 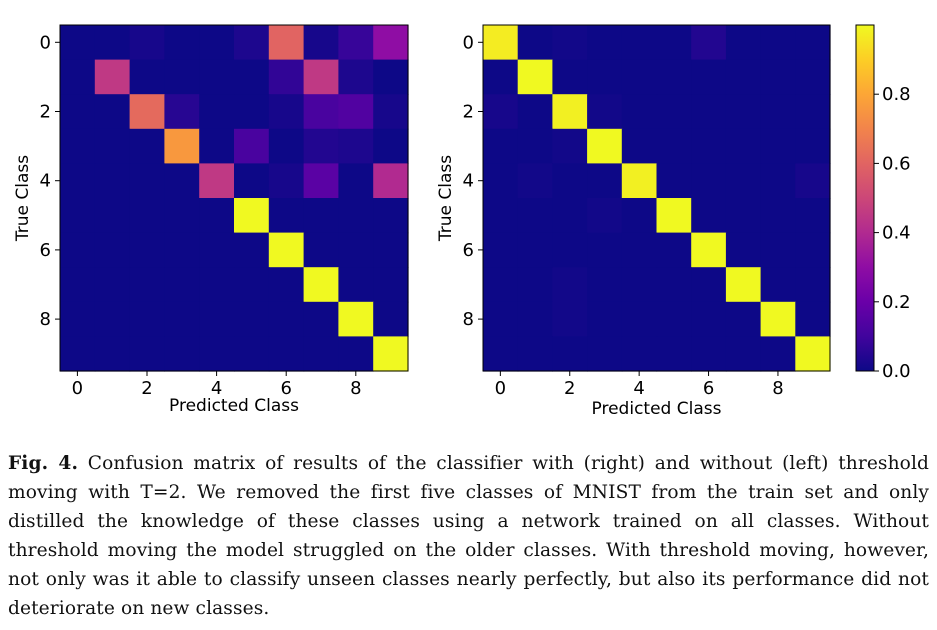 I want to click on heatmap-cell-r1-c2, so click(x=147, y=77).